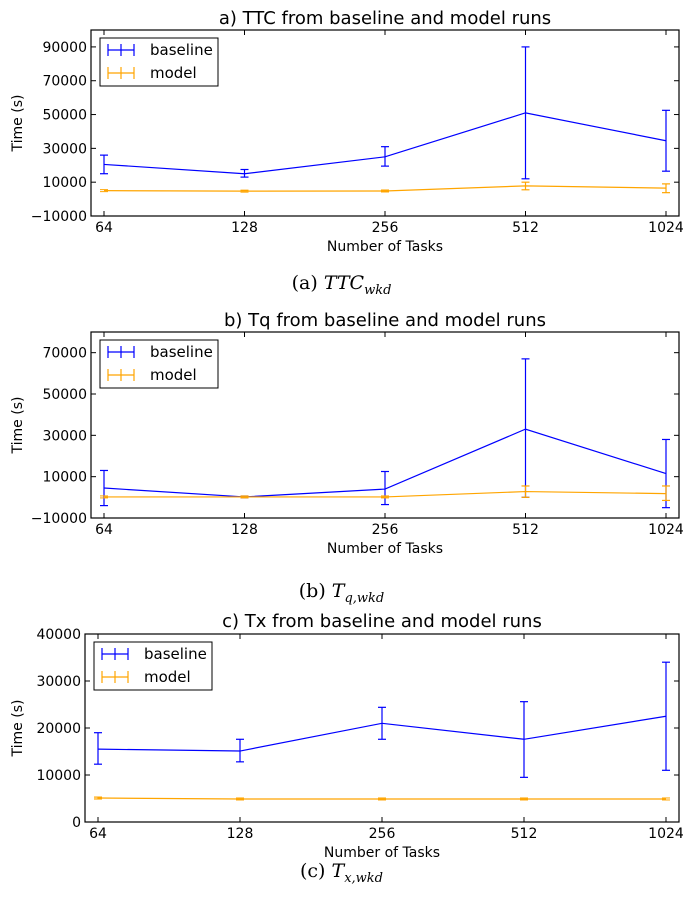  Describe the element at coordinates (58, 729) in the screenshot. I see `y-tick-label: 20000` at that location.